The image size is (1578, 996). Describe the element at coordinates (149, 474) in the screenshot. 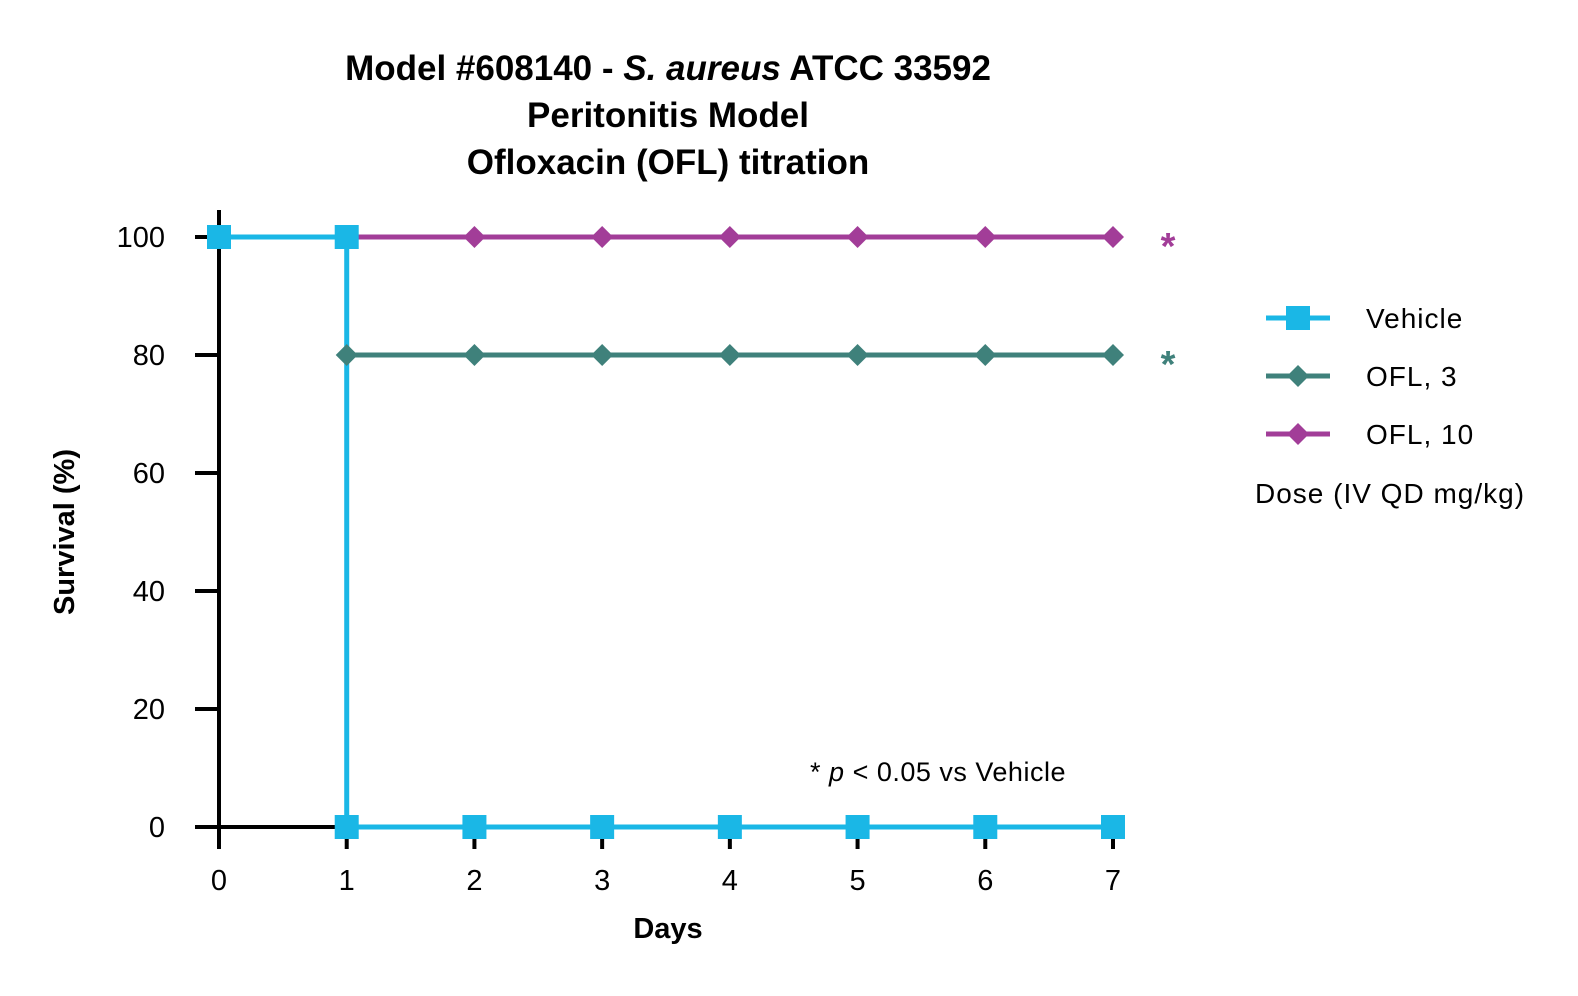

I see `y-tick-label: 60` at that location.